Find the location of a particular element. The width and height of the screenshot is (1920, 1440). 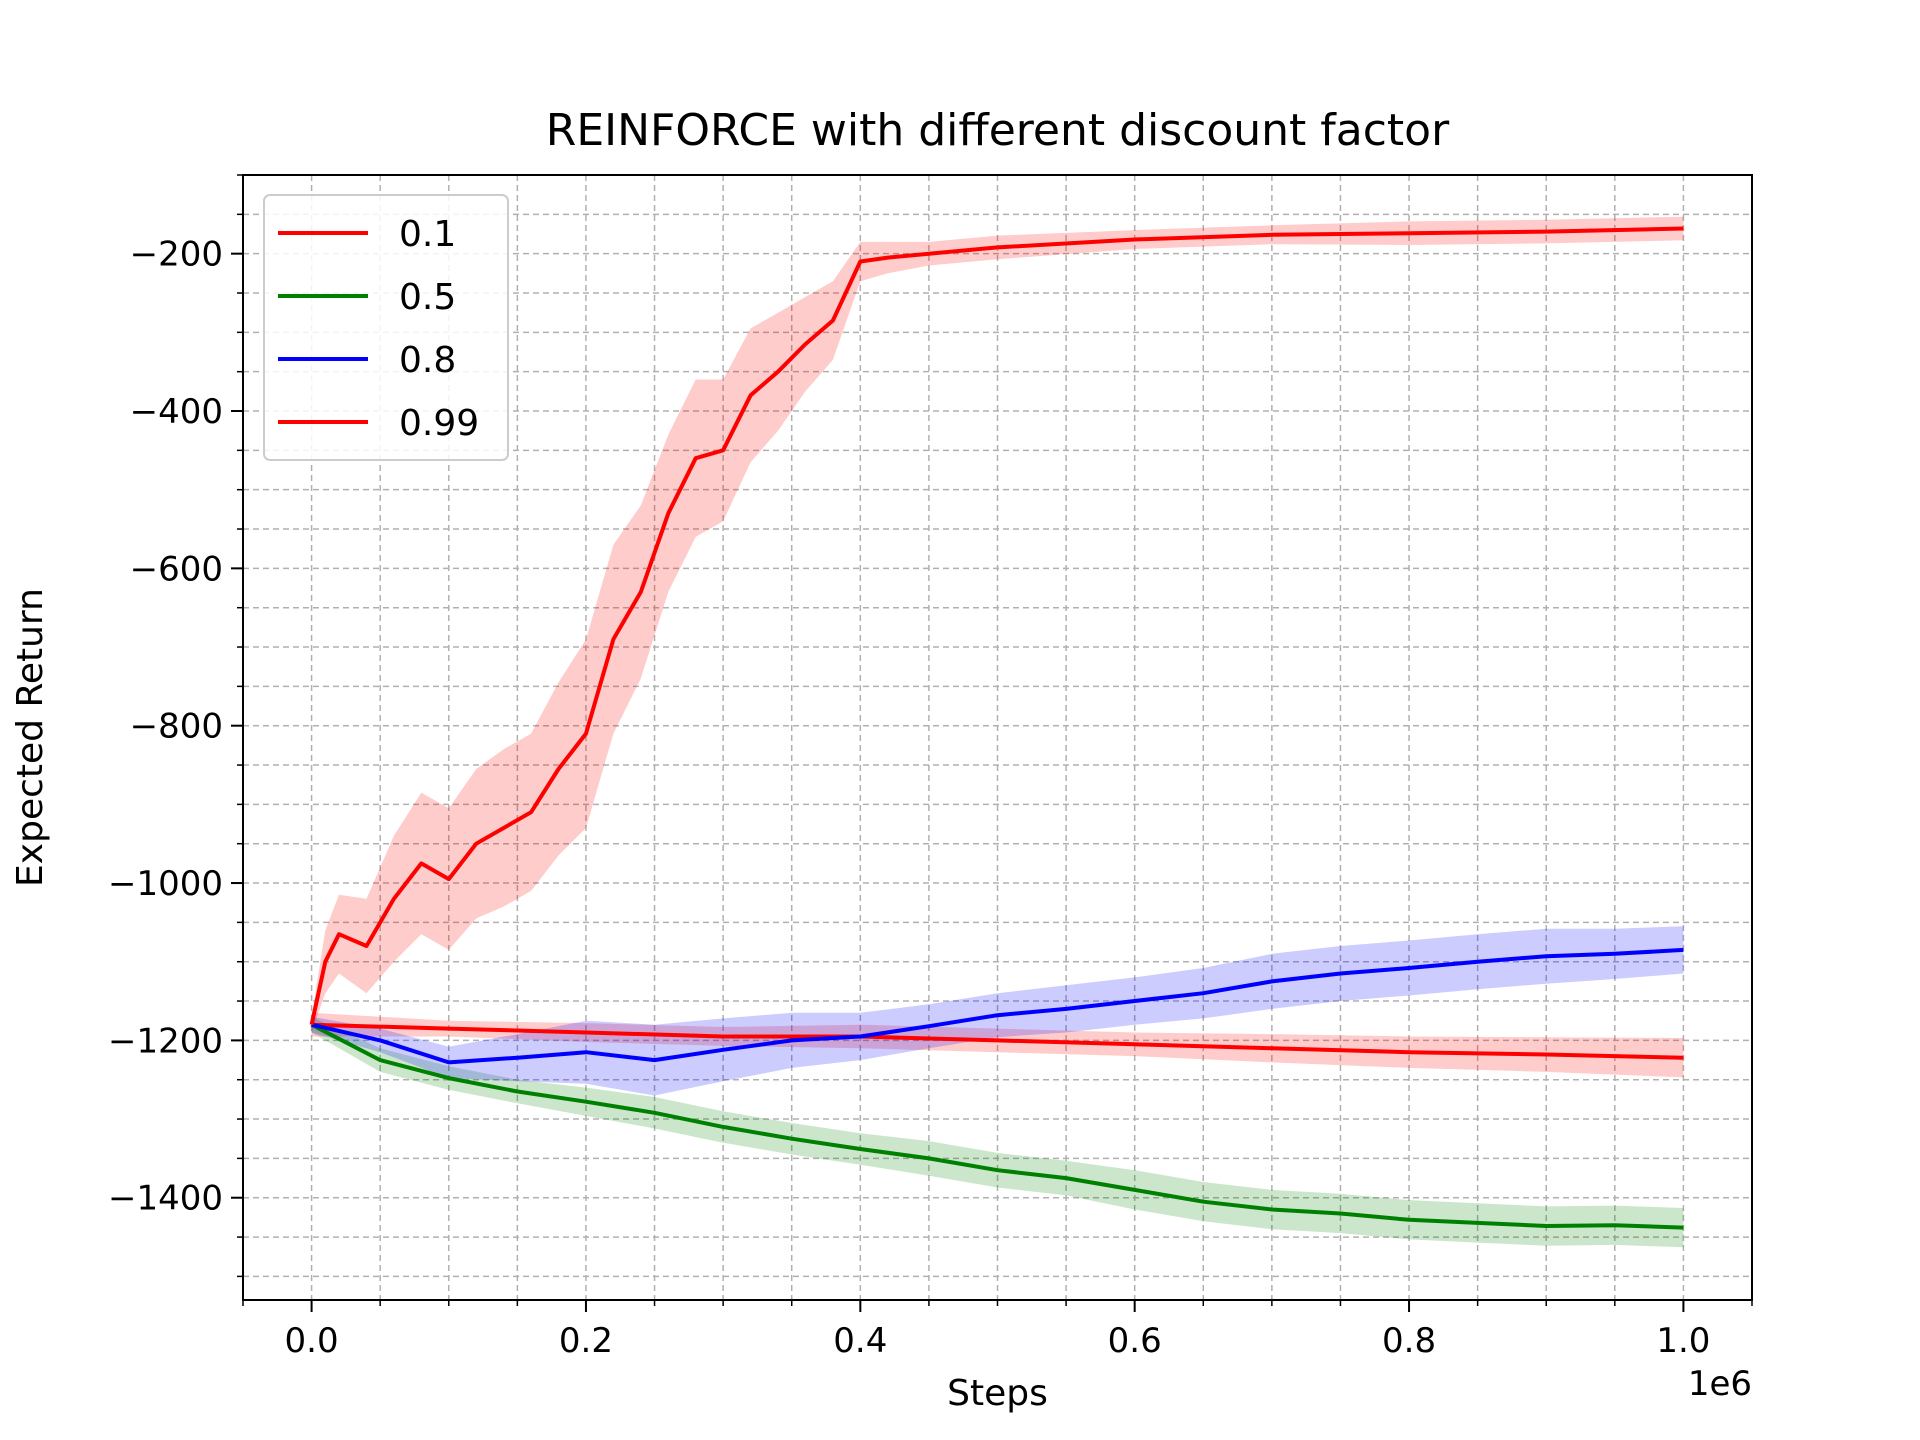

x-axis-label: Steps is located at coordinates (997, 1393).